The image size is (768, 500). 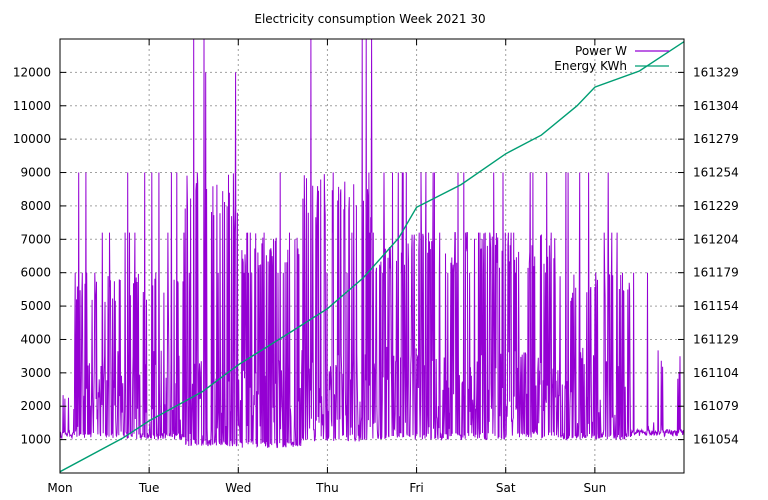 I want to click on x-tick-label: Sat, so click(x=506, y=488).